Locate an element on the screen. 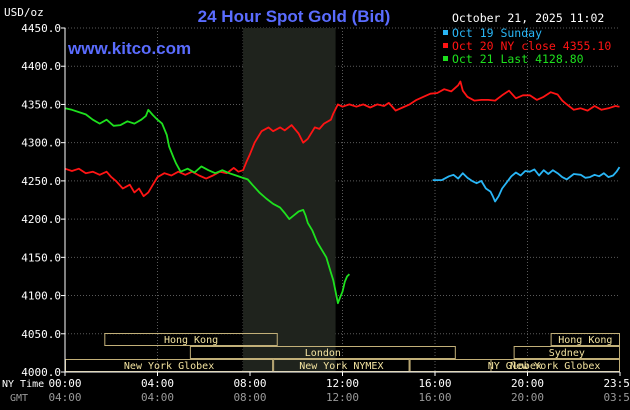 The width and height of the screenshot is (630, 410). x-row-label-ny: NY Time is located at coordinates (23, 384).